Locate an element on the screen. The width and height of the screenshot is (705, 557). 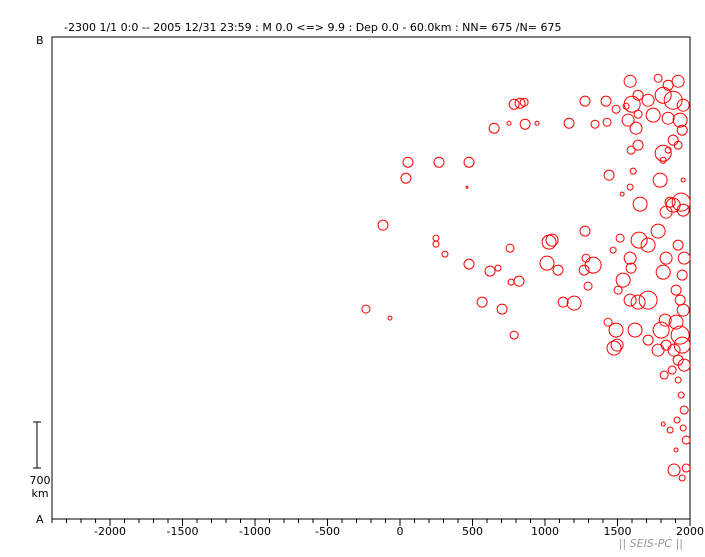
scale-label: 700 is located at coordinates (40, 480).